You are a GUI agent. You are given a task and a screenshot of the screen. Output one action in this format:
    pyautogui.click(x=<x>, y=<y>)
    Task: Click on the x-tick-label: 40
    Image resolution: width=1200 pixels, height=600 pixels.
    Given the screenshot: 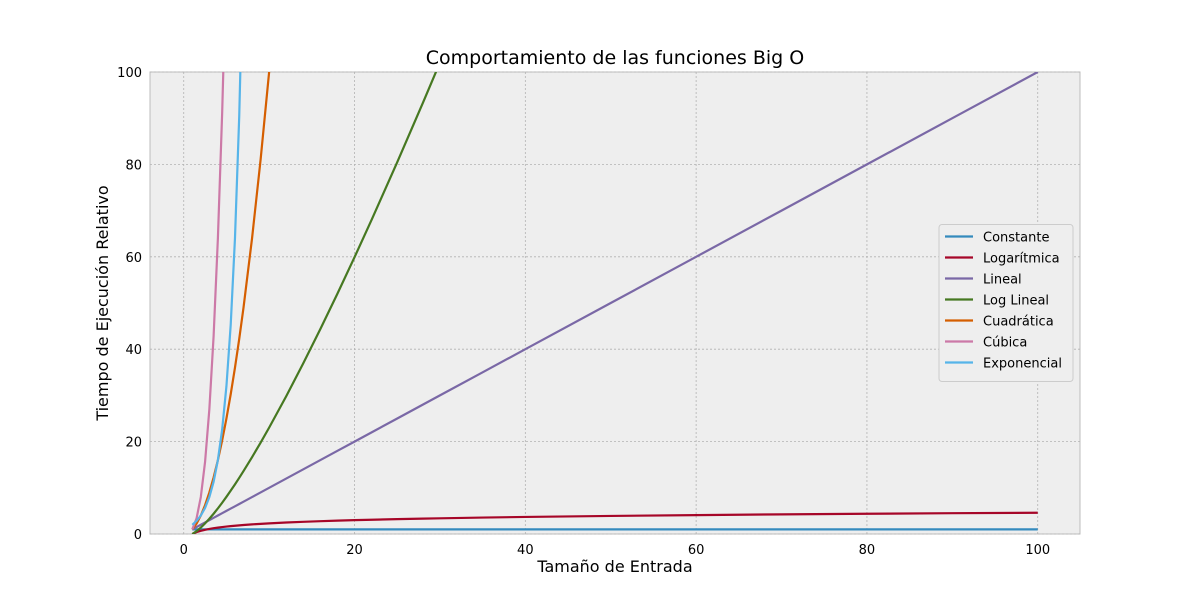 What is the action you would take?
    pyautogui.click(x=525, y=550)
    